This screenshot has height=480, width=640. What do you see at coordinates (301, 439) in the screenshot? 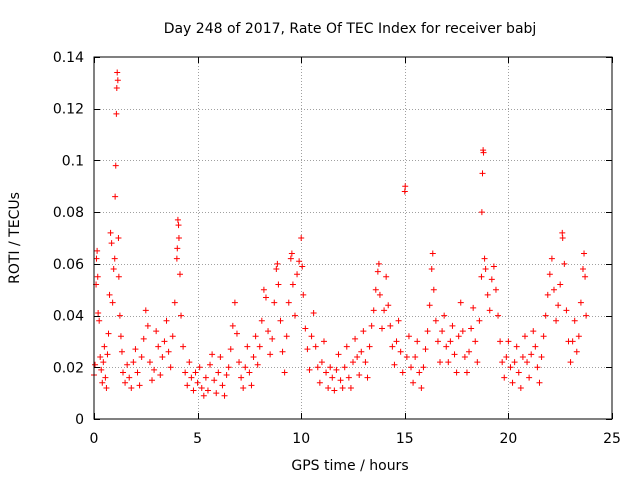
I see `x-tick-label: 10` at bounding box center [301, 439].